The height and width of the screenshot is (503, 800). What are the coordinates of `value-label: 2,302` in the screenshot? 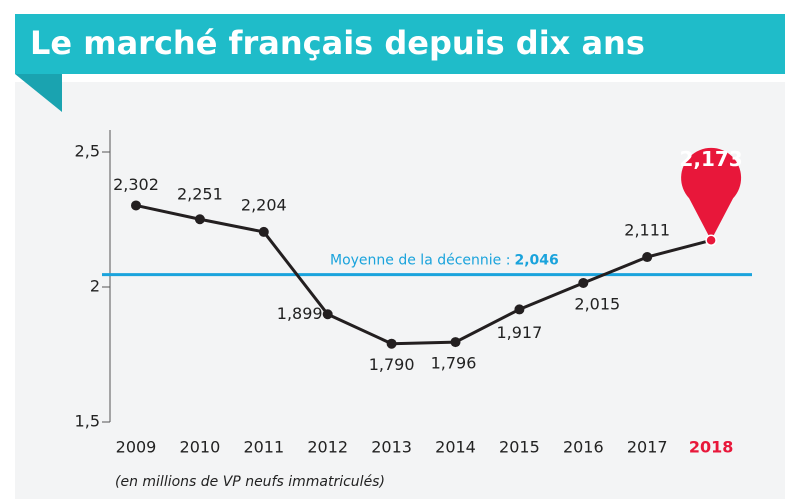 It's located at (136, 184).